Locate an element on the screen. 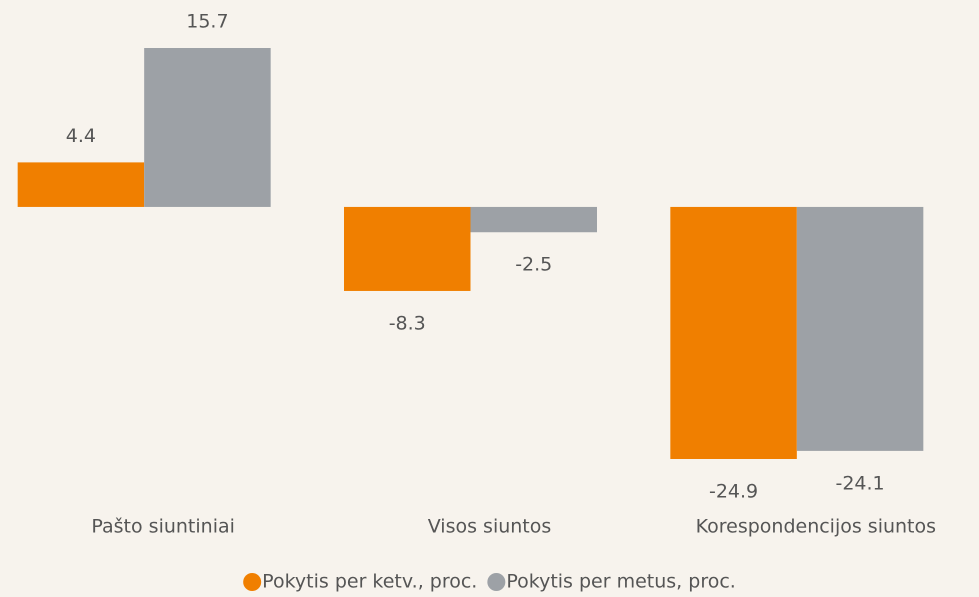 The image size is (979, 597). legend-label: Pokytis per ketv., proc. is located at coordinates (369, 582).